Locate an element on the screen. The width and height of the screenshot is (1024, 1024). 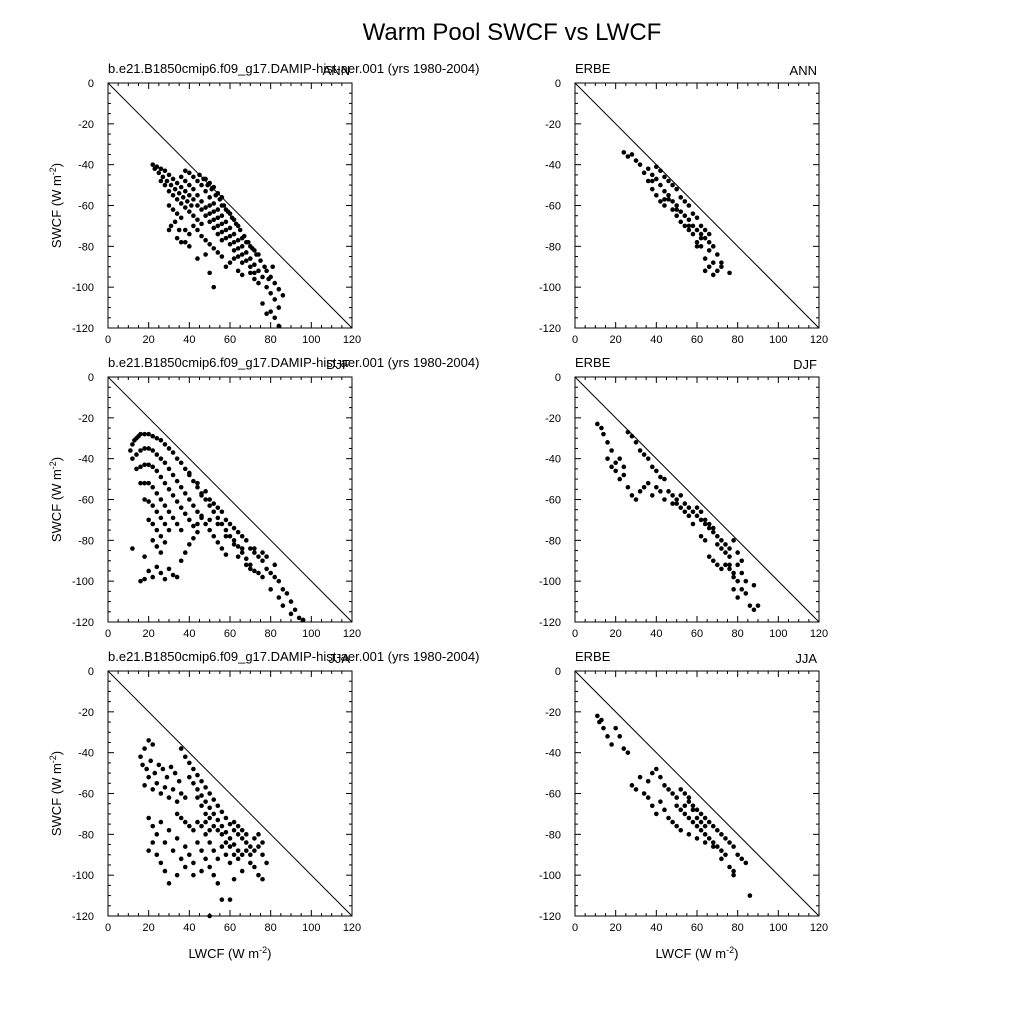
x-axis-label: LWCF (W m-2) is located at coordinates (230, 953).